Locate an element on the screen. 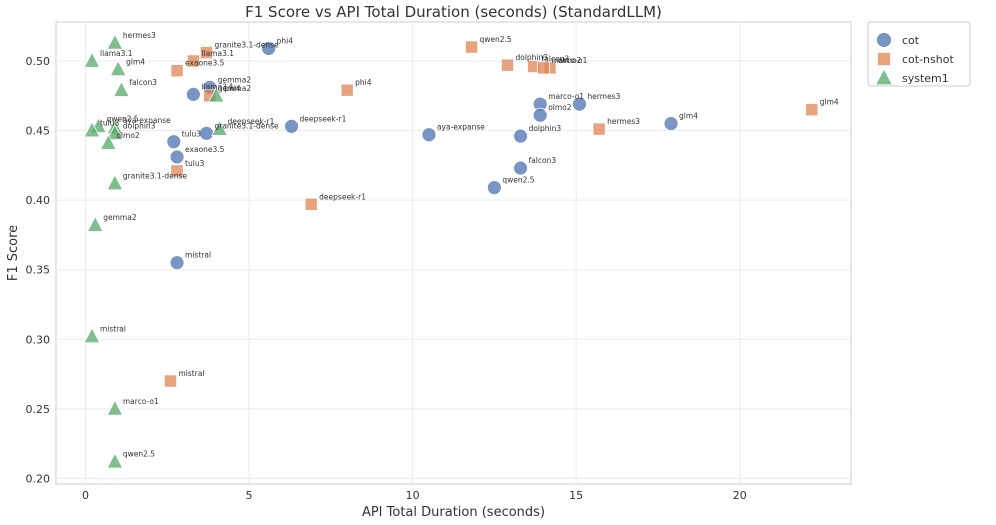 This screenshot has width=996, height=525. y-tick-label: 0.40 is located at coordinates (38, 200).